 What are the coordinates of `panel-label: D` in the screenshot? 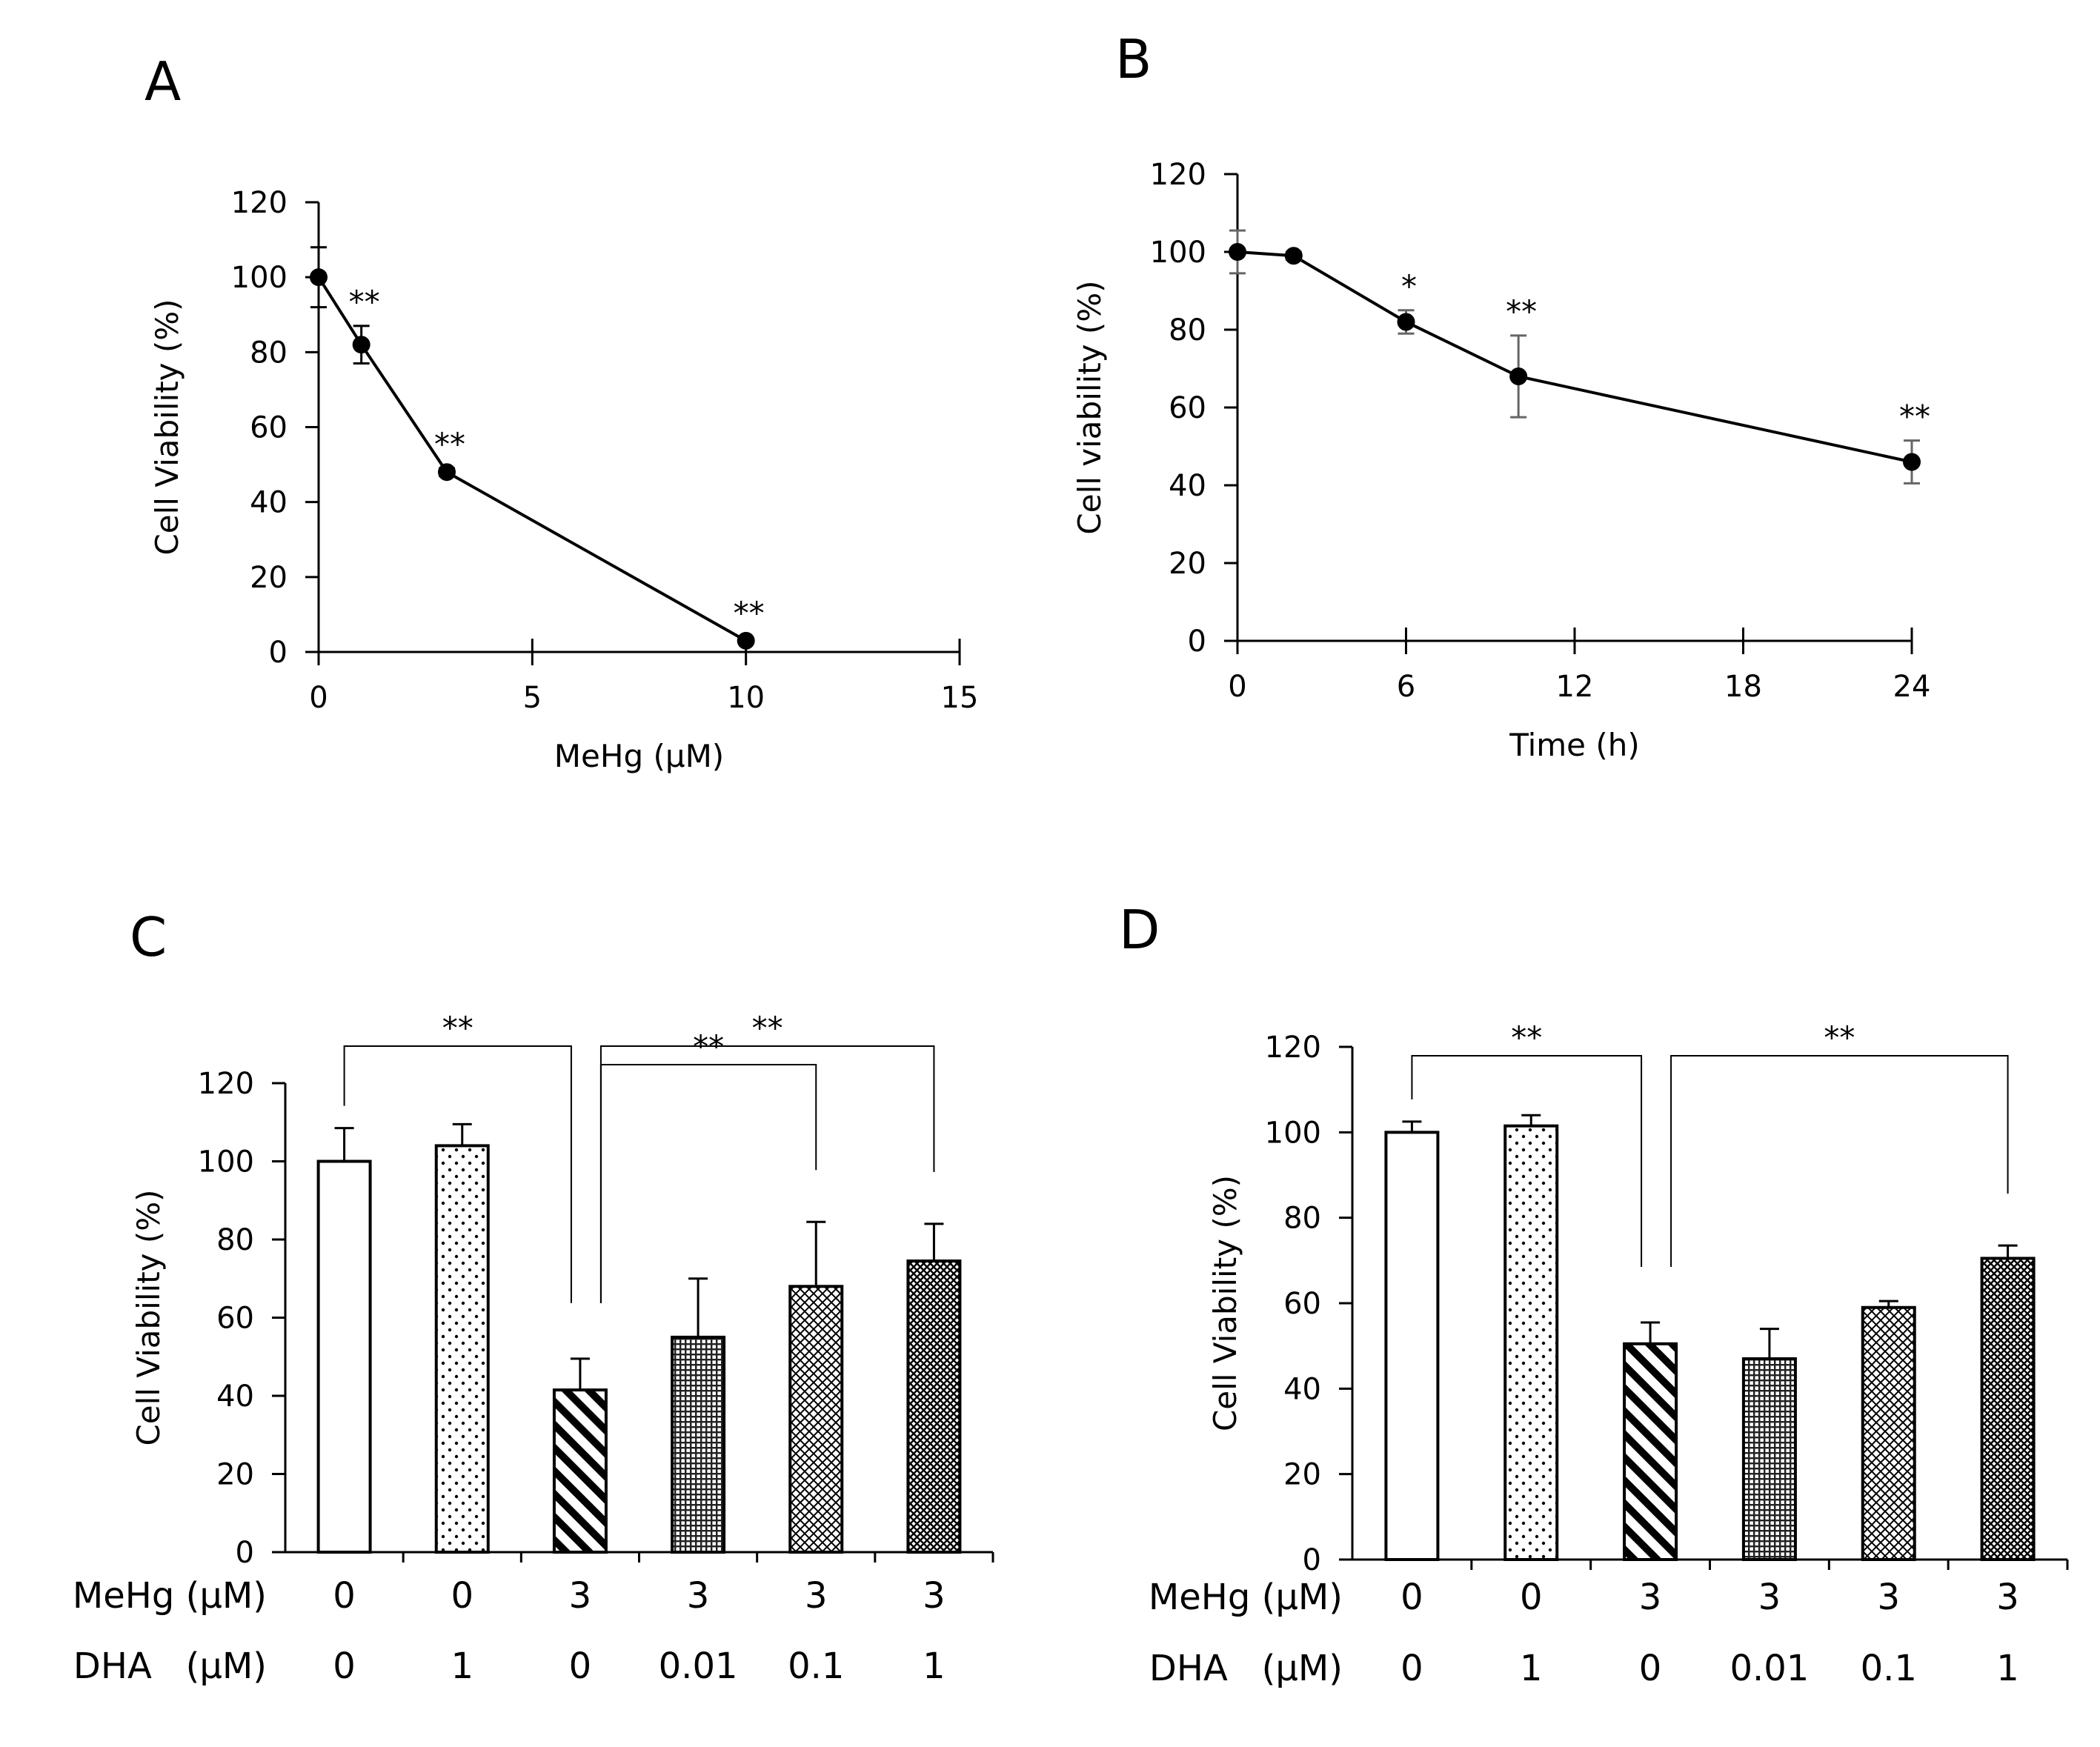 It's located at (1140, 930).